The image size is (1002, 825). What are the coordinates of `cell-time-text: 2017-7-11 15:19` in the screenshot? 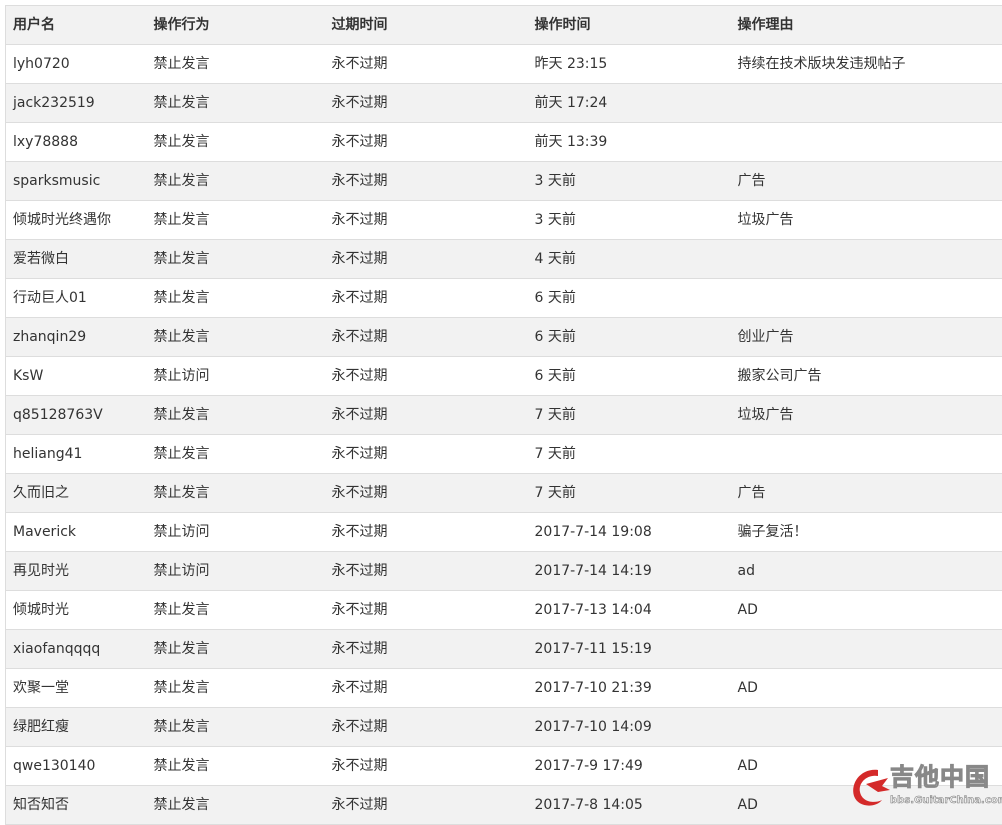 It's located at (593, 649).